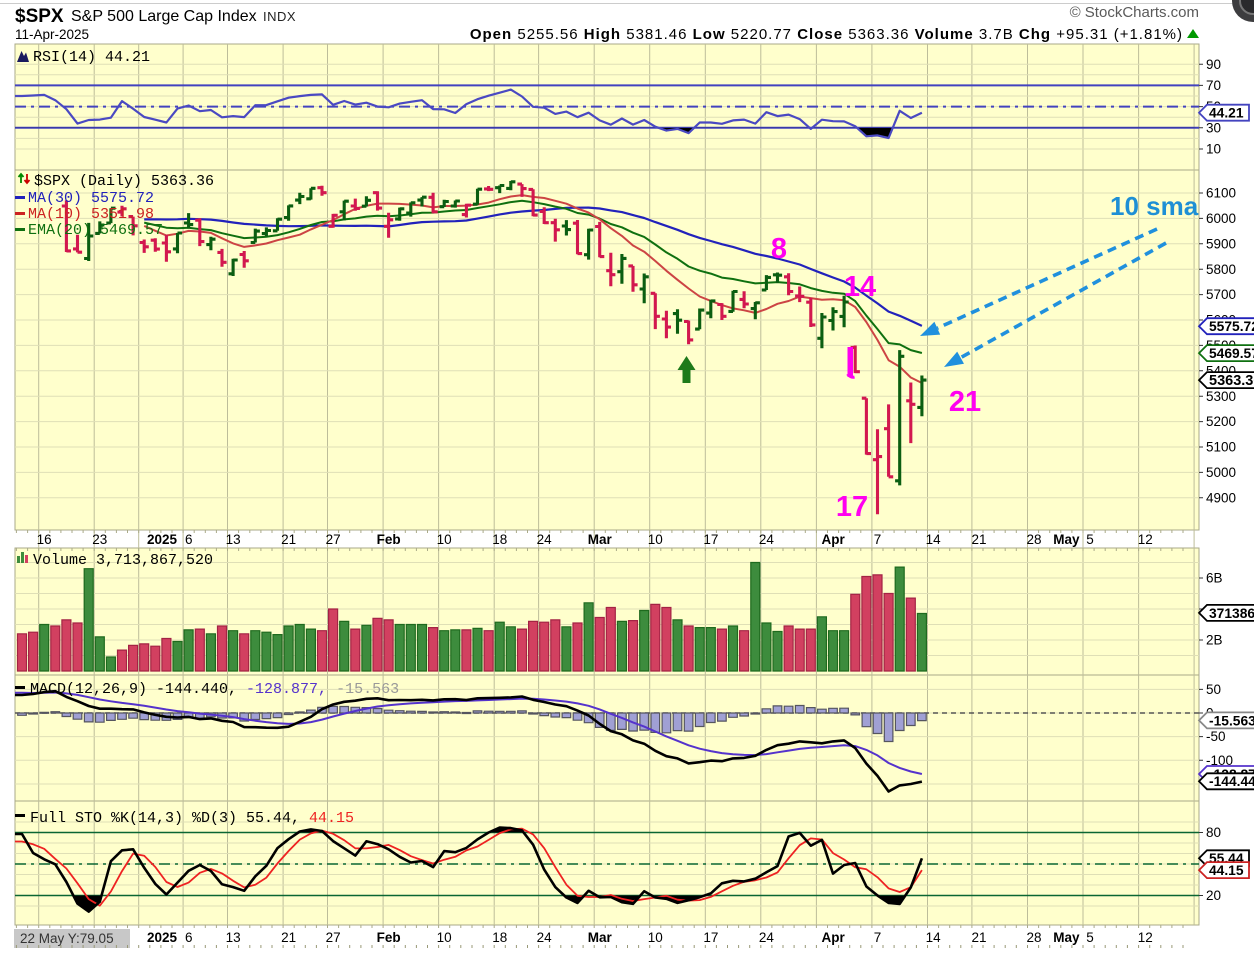 The image size is (1254, 953). I want to click on svg-text: 20, so click(1213, 895).